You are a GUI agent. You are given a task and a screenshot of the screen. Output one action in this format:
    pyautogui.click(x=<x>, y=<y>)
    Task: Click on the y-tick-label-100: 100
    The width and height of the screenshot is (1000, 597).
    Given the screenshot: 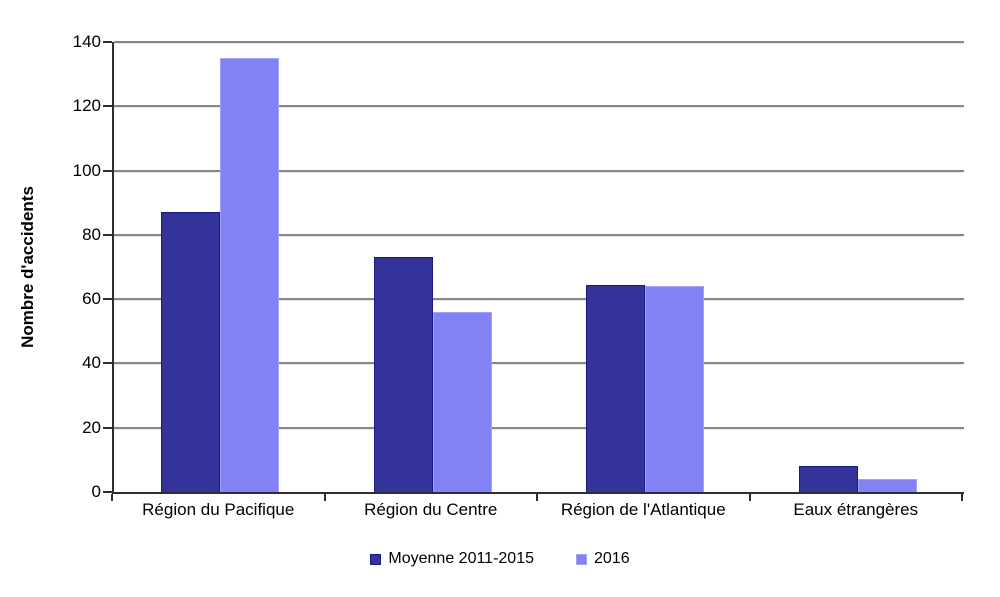 What is the action you would take?
    pyautogui.click(x=86, y=170)
    